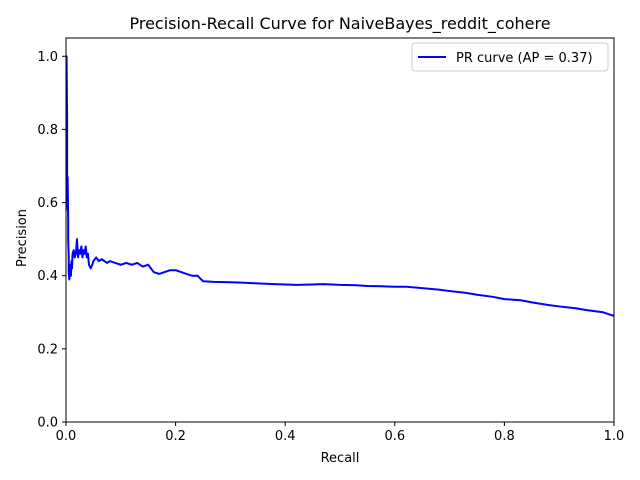 Image resolution: width=640 pixels, height=480 pixels. What do you see at coordinates (47, 276) in the screenshot?
I see `y-tick-label: 0.4` at bounding box center [47, 276].